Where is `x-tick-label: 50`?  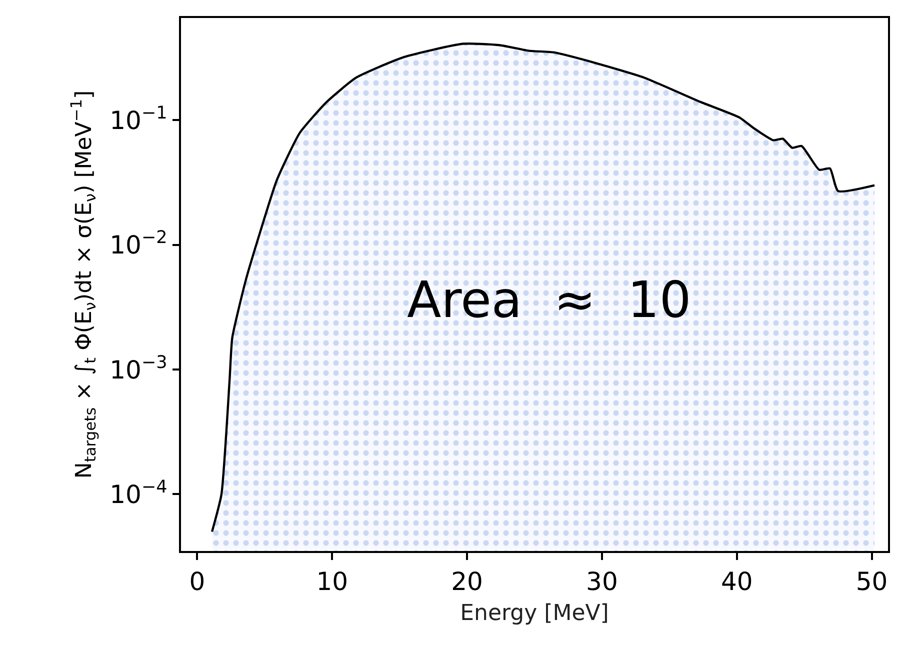
x-tick-label: 50 is located at coordinates (872, 581).